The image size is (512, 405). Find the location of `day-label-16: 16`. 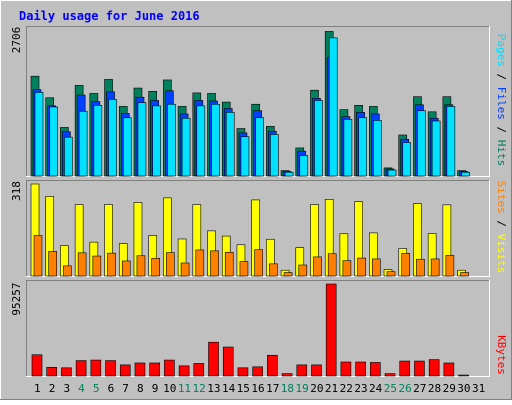

day-label-16: 16 is located at coordinates (257, 388).